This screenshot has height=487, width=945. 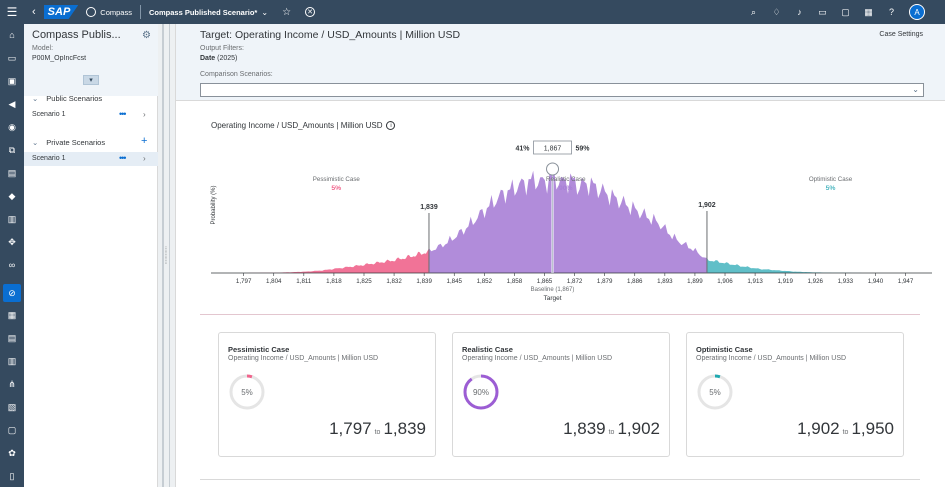 What do you see at coordinates (12, 255) in the screenshot?
I see `left-nav: ⌂ ▭ ▣ ◀ ◉ ⧉ ▤ ◆ ▥ ✥ ∞ ⊘ ▦ ▤ ▥ ⋔ ▧ ▢ ✿ ▯` at bounding box center [12, 255].